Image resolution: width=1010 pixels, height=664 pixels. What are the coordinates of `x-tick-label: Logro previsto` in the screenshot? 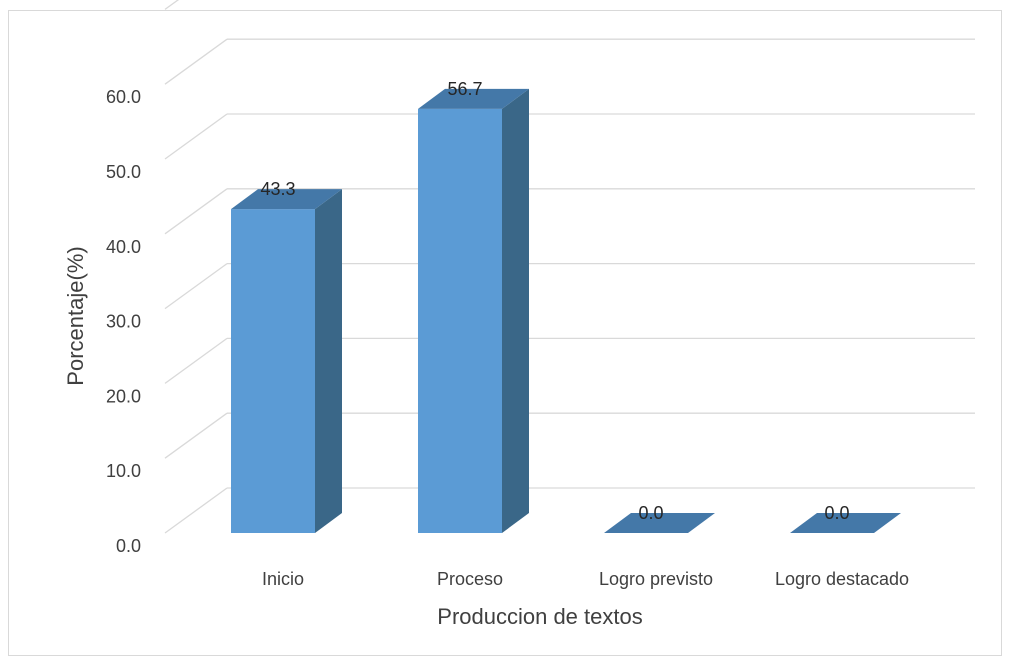 It's located at (656, 579).